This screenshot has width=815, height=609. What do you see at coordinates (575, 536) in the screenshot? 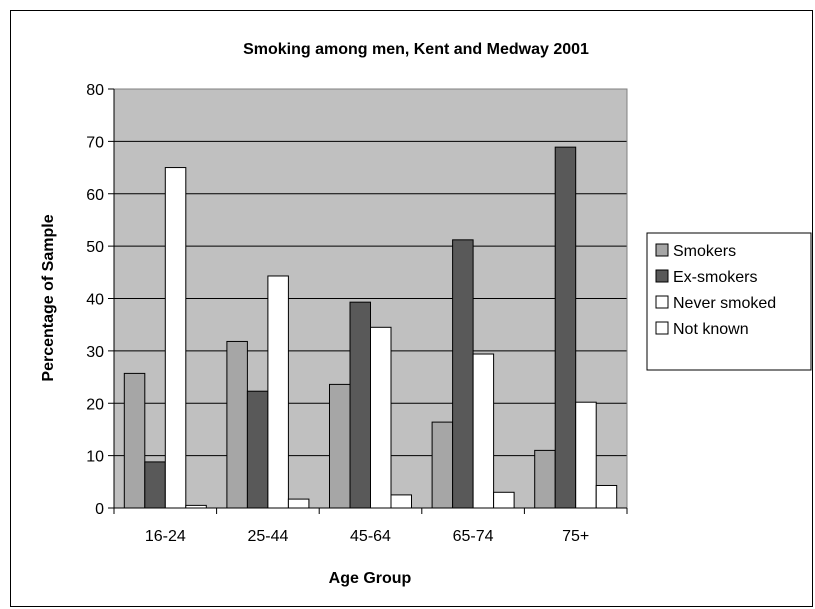
I see `x-tick-label: 75+` at bounding box center [575, 536].